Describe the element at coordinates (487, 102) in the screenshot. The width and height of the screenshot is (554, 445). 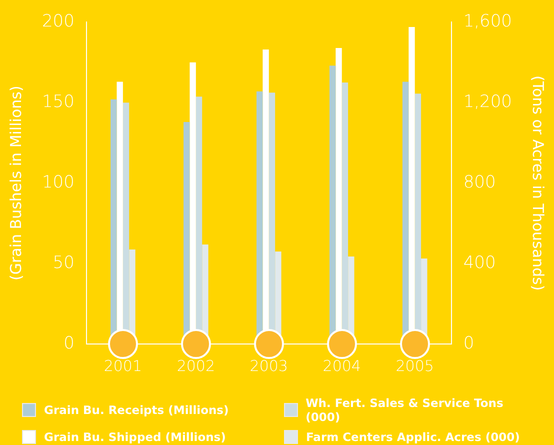
I see `y2-tick-label: 1,200` at that location.